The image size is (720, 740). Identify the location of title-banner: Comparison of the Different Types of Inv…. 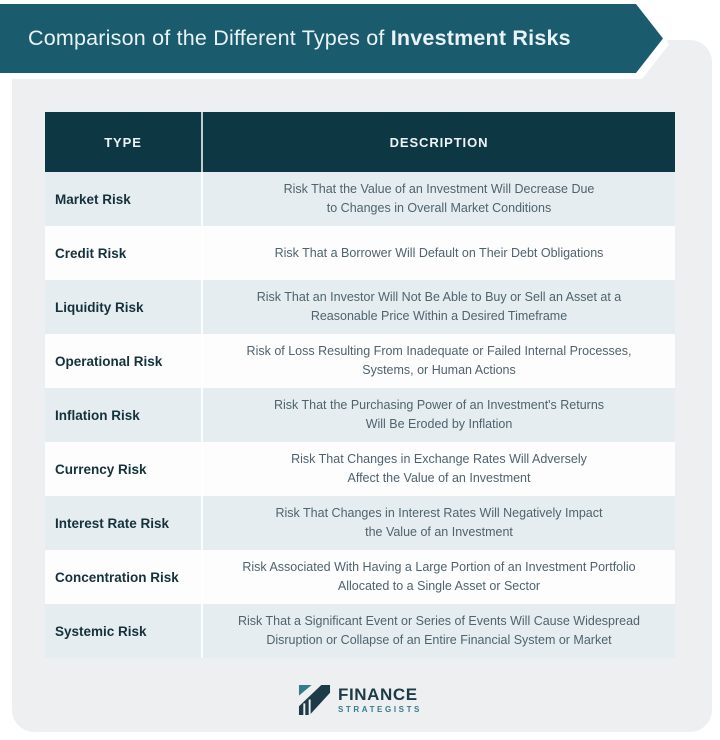
(331, 38).